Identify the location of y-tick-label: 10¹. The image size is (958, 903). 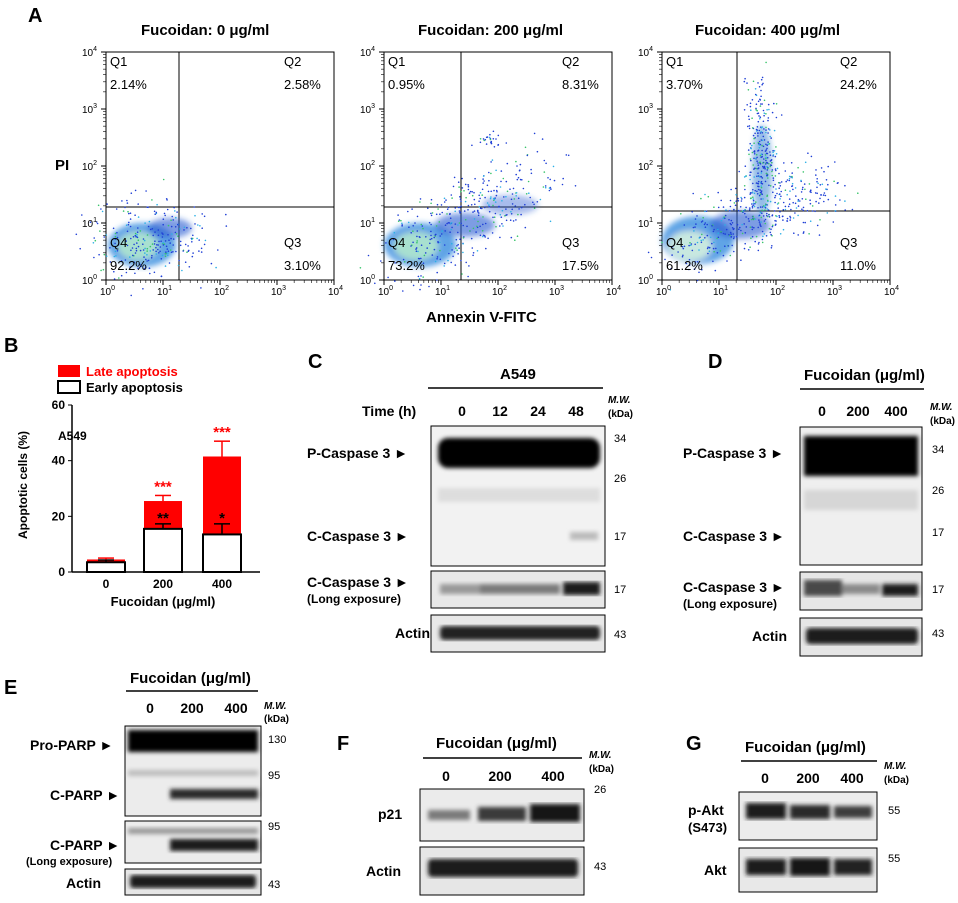
(89, 223).